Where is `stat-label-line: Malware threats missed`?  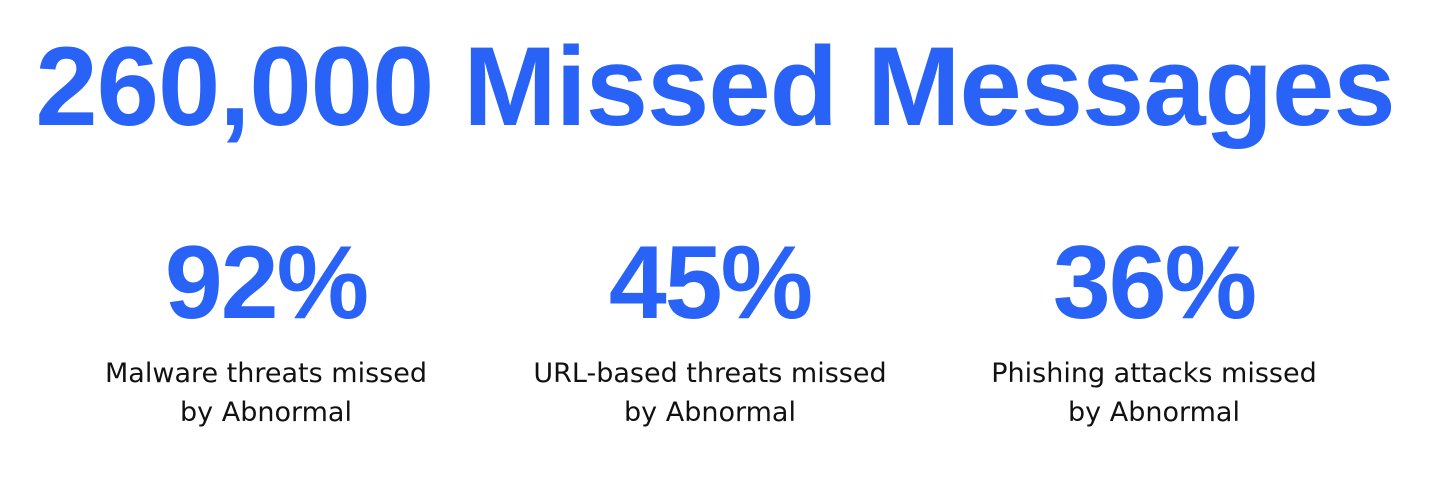 stat-label-line: Malware threats missed is located at coordinates (266, 373).